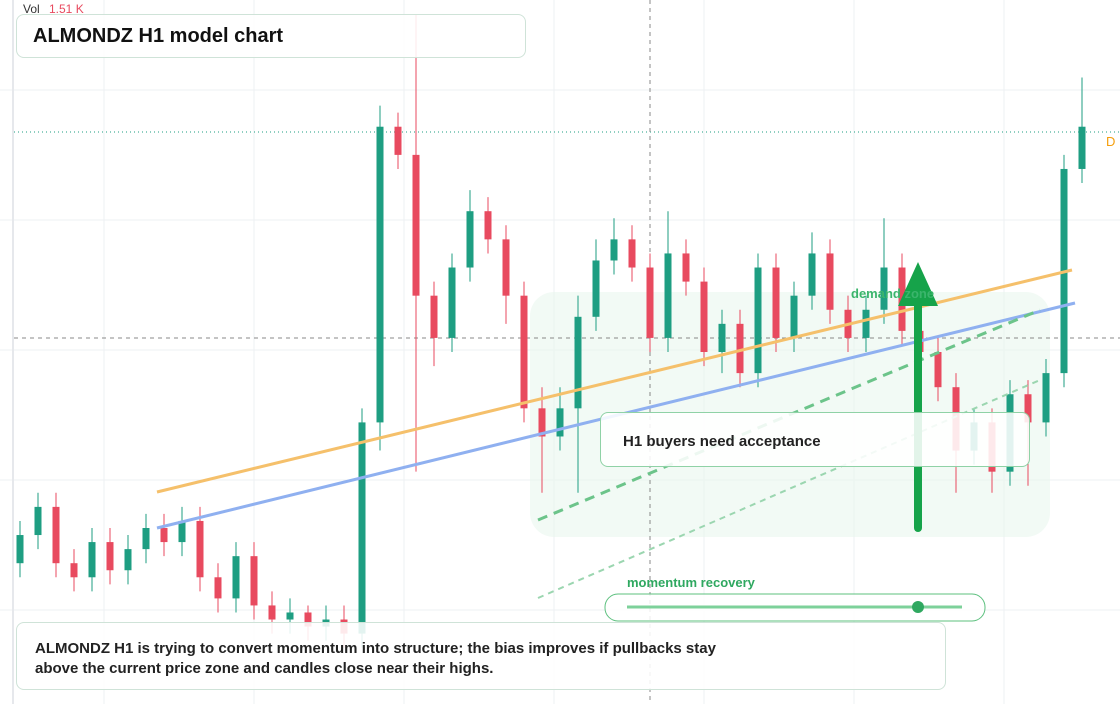  I want to click on slider-thumb, so click(918, 607).